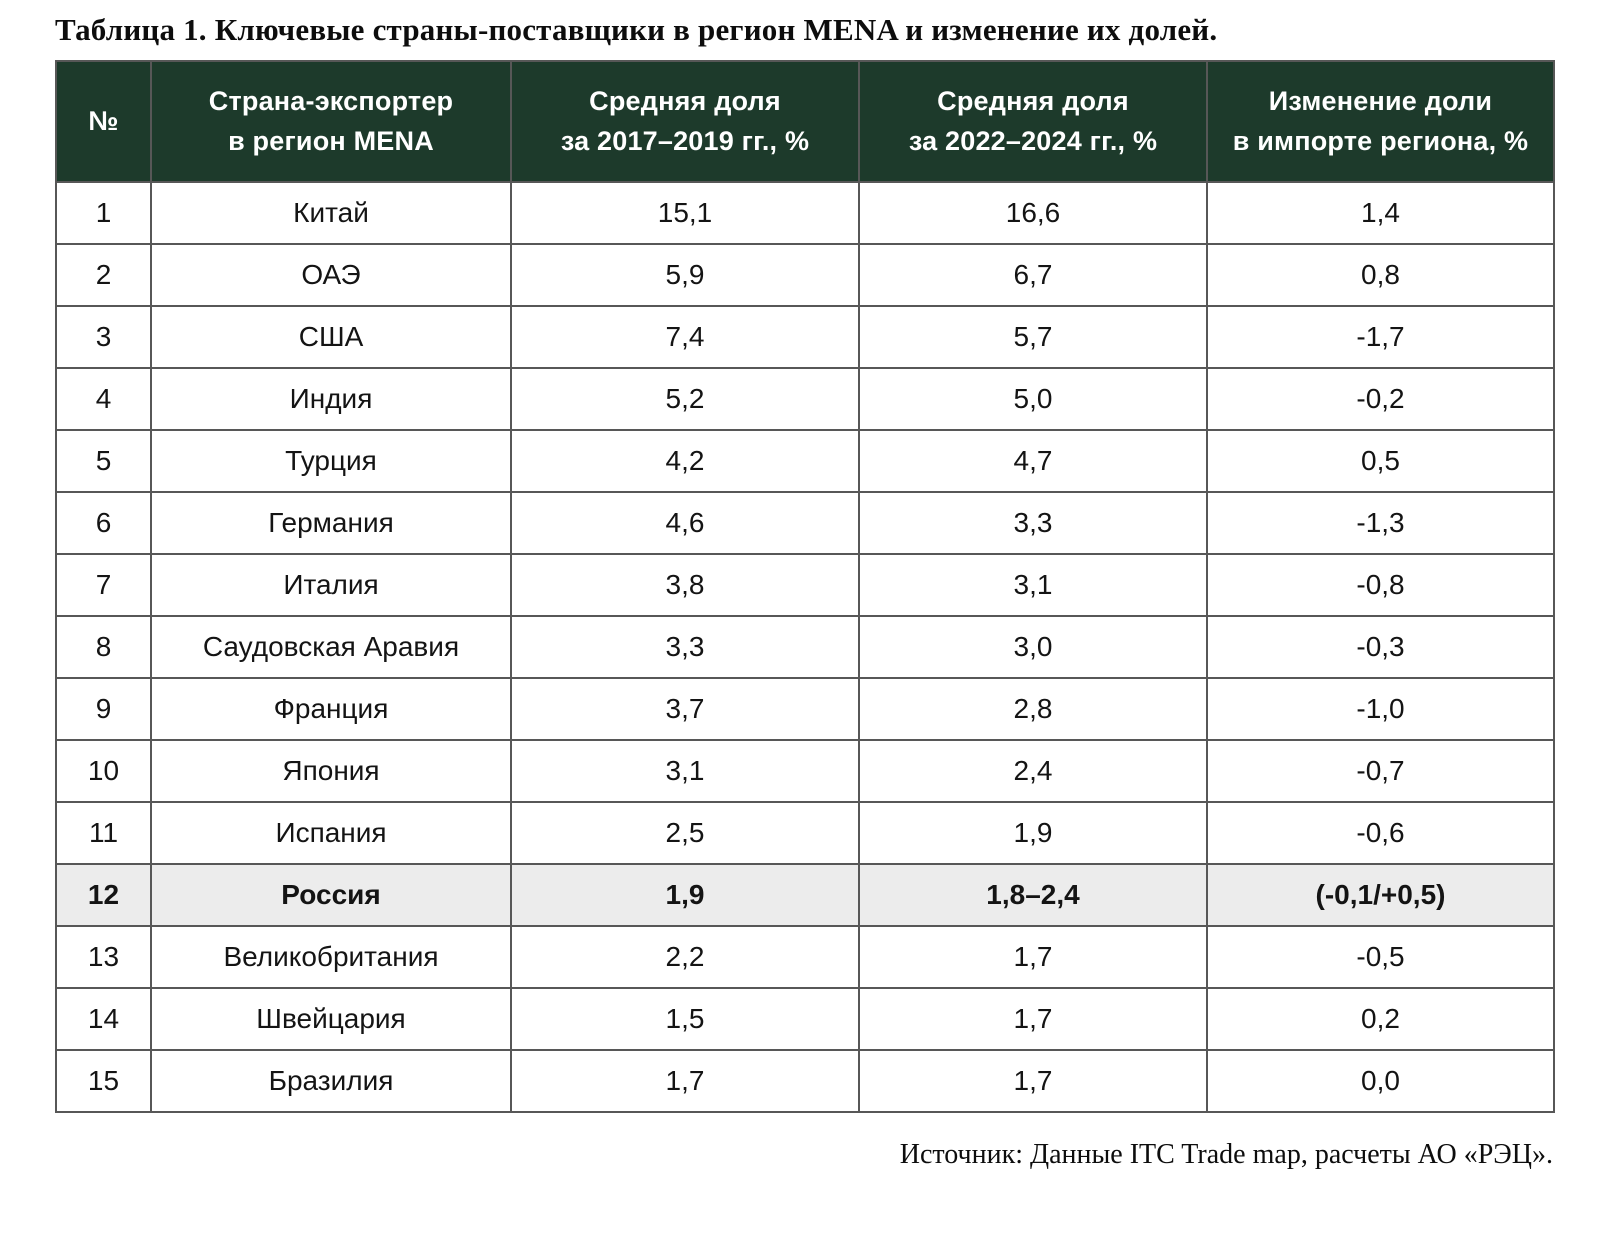 The image size is (1608, 1248). What do you see at coordinates (1380, 523) in the screenshot?
I see `cell-change: -1,3` at bounding box center [1380, 523].